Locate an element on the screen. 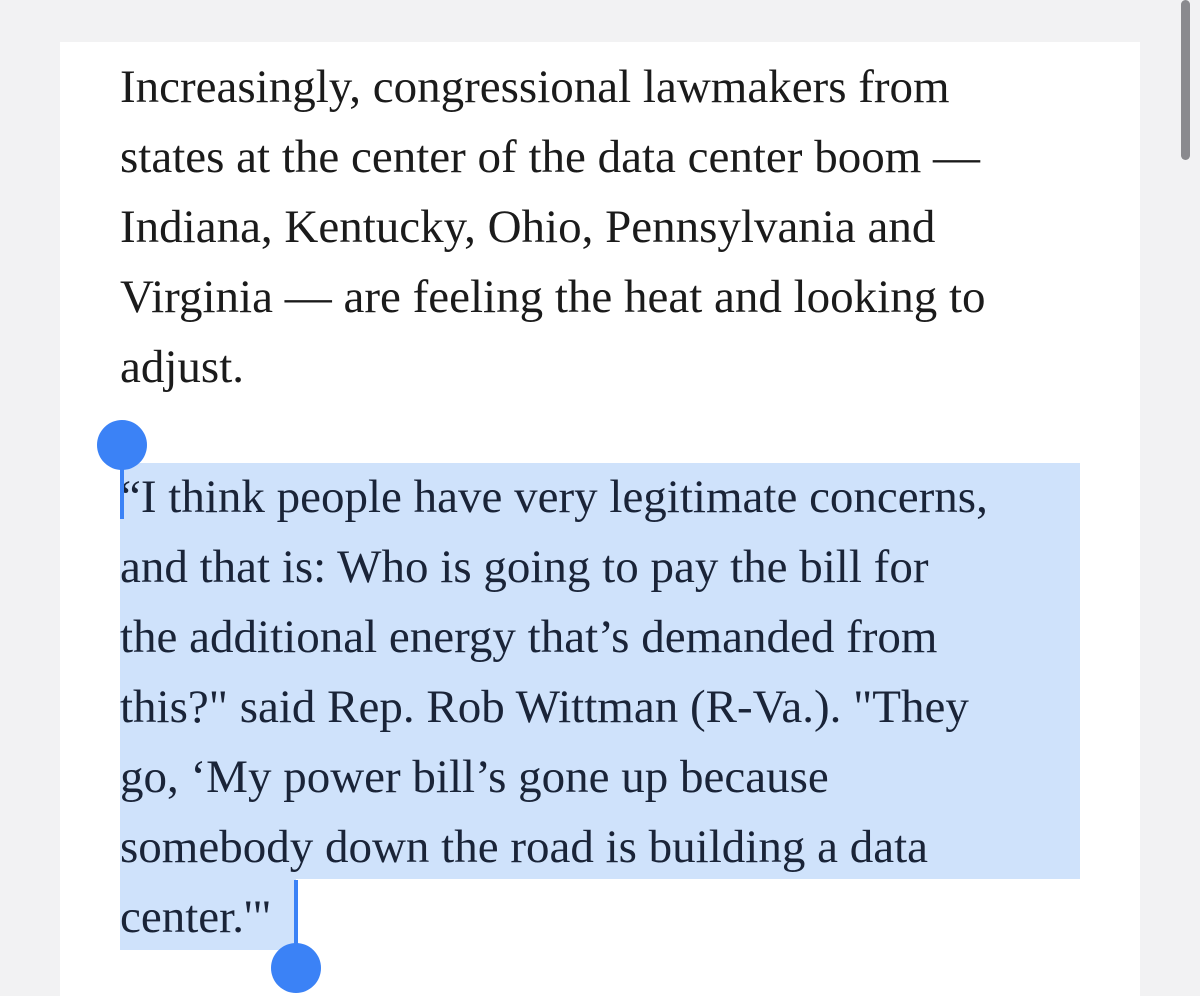 The height and width of the screenshot is (996, 1200). selection-end-bar is located at coordinates (296, 913).